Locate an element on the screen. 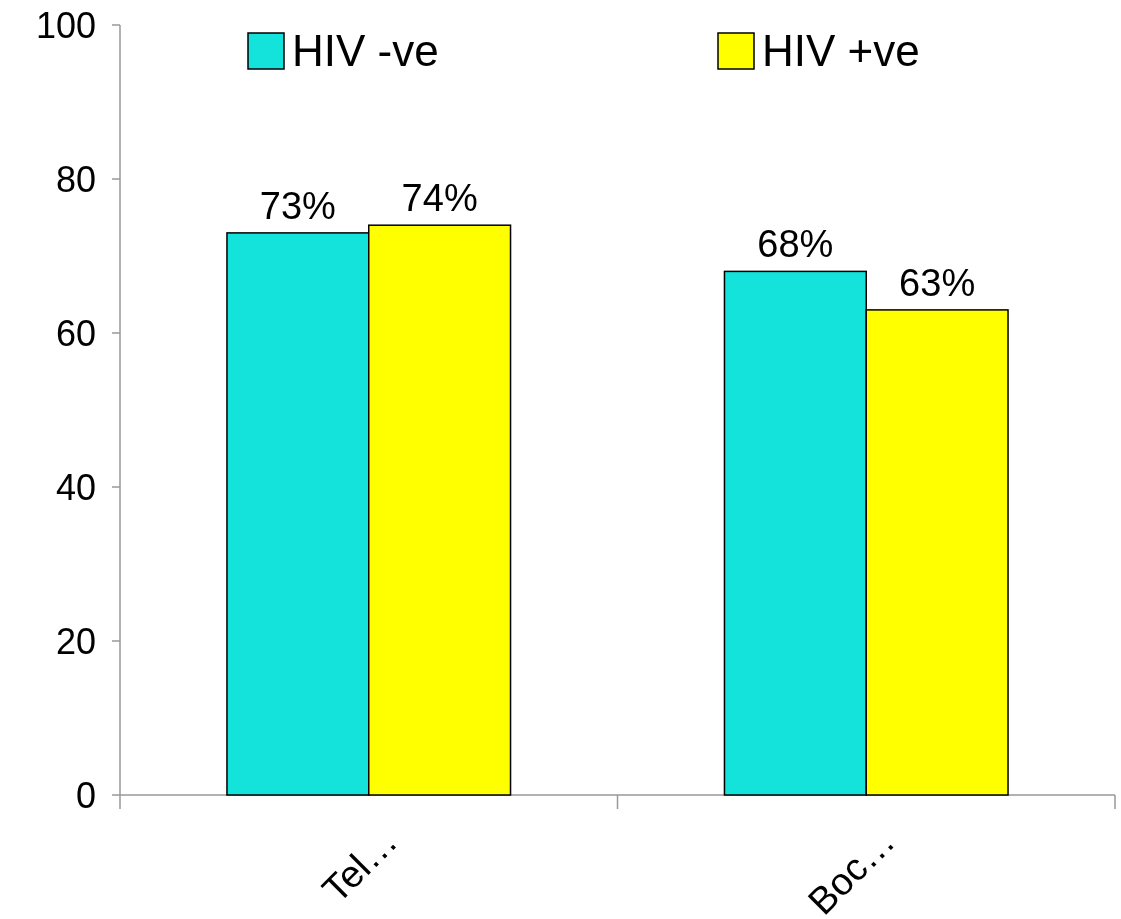 The image size is (1121, 919). y-tick-label: 60 is located at coordinates (75, 333).